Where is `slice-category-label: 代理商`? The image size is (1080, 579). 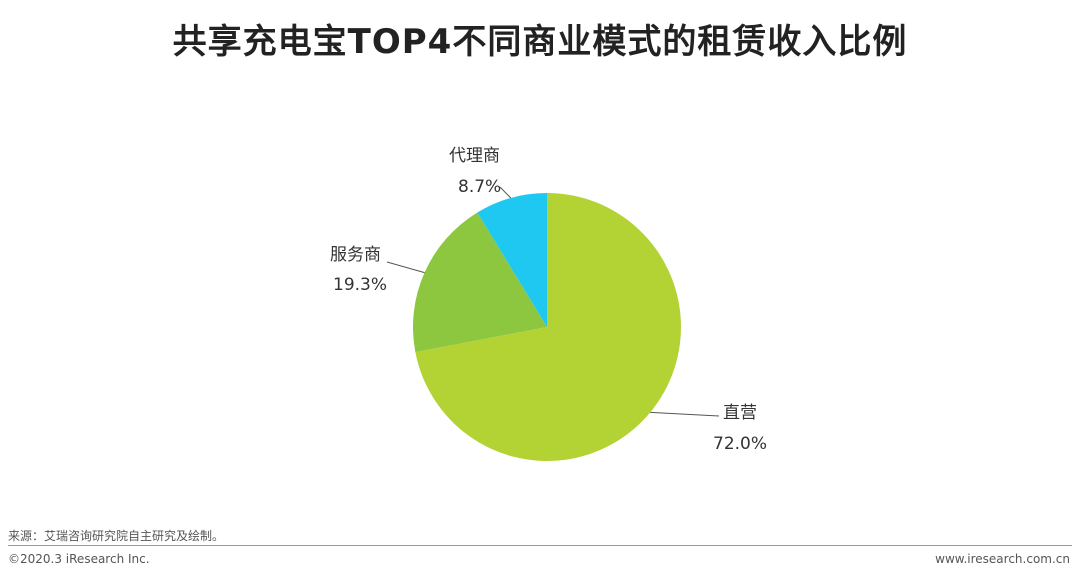
slice-category-label: 代理商 is located at coordinates (474, 156).